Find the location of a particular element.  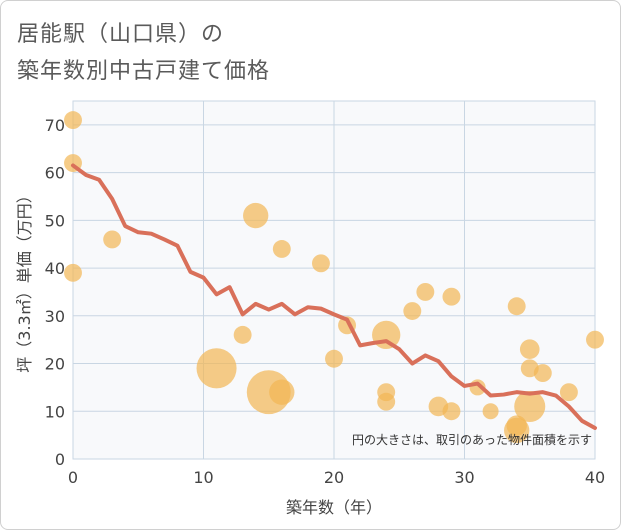

y-tick-label: 30 is located at coordinates (55, 316).